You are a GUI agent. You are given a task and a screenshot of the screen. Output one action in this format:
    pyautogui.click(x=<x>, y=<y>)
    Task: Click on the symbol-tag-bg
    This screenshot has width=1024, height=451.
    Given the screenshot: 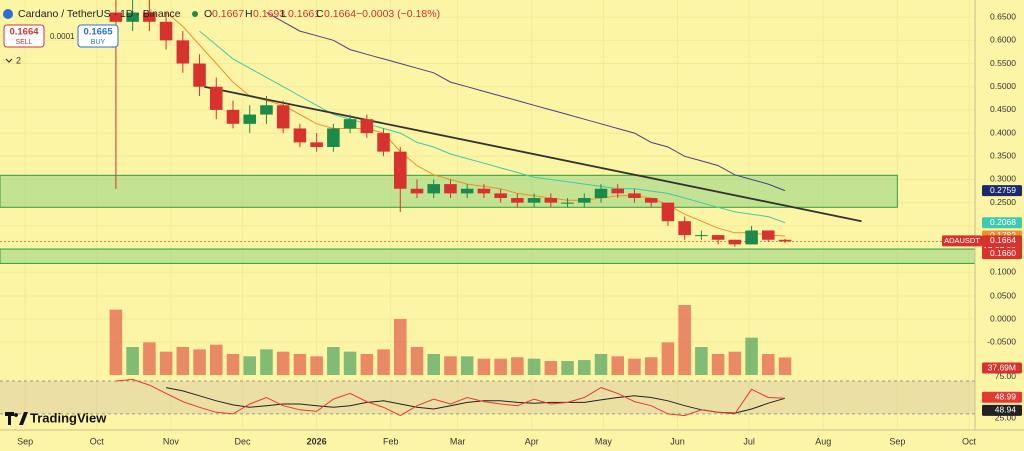 What is the action you would take?
    pyautogui.click(x=962, y=241)
    